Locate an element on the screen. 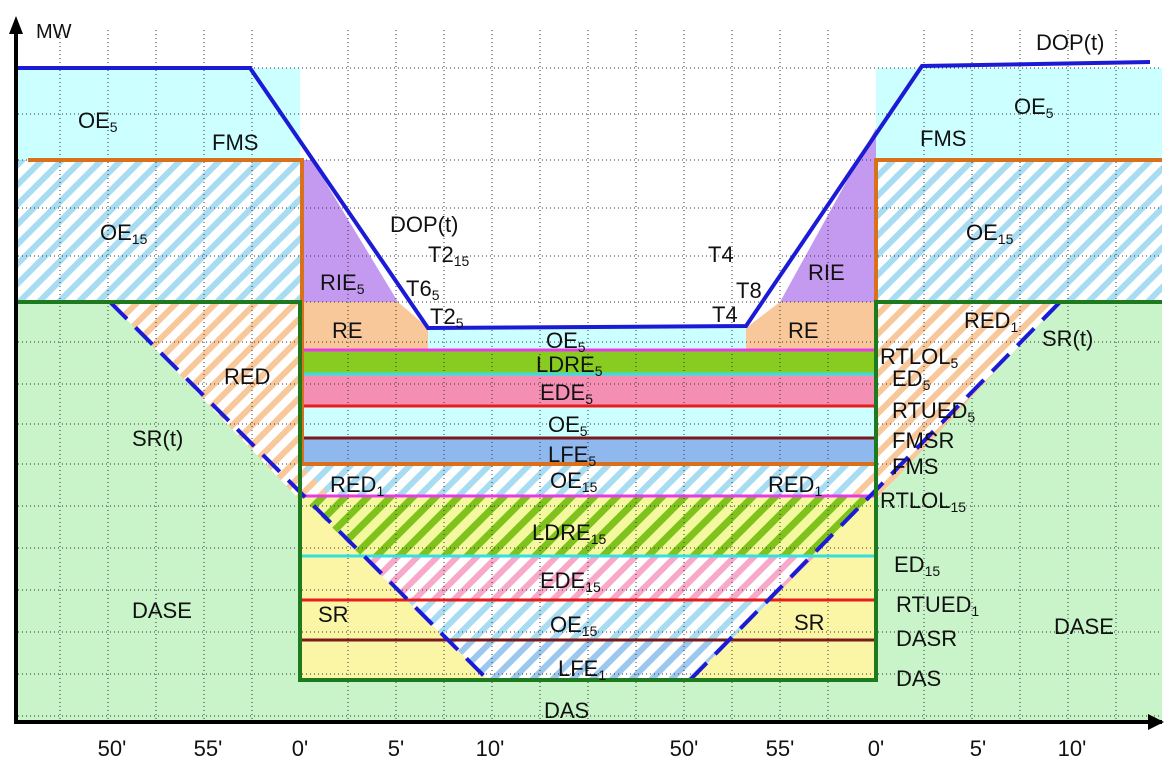  label-sr-t-left: SR(t) is located at coordinates (157, 438).